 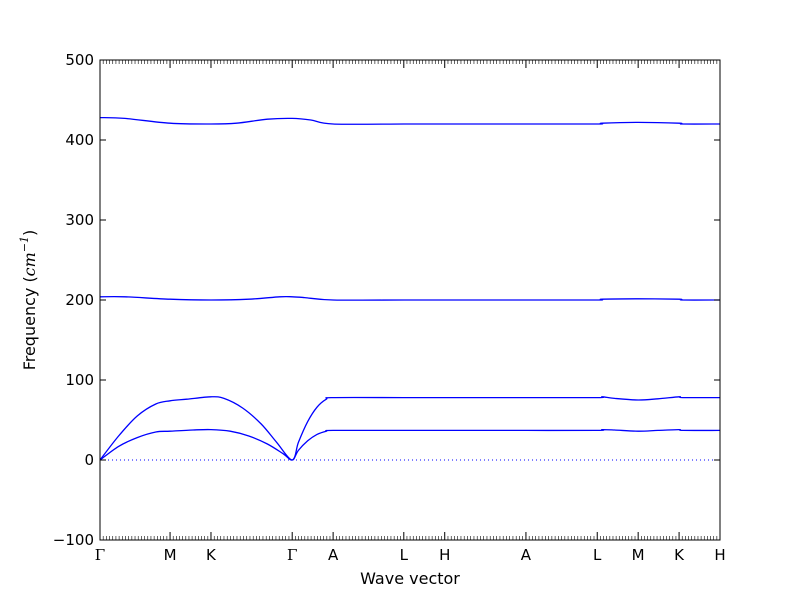 I want to click on y-axis-label: Frequency (cm−1), so click(x=28, y=300).